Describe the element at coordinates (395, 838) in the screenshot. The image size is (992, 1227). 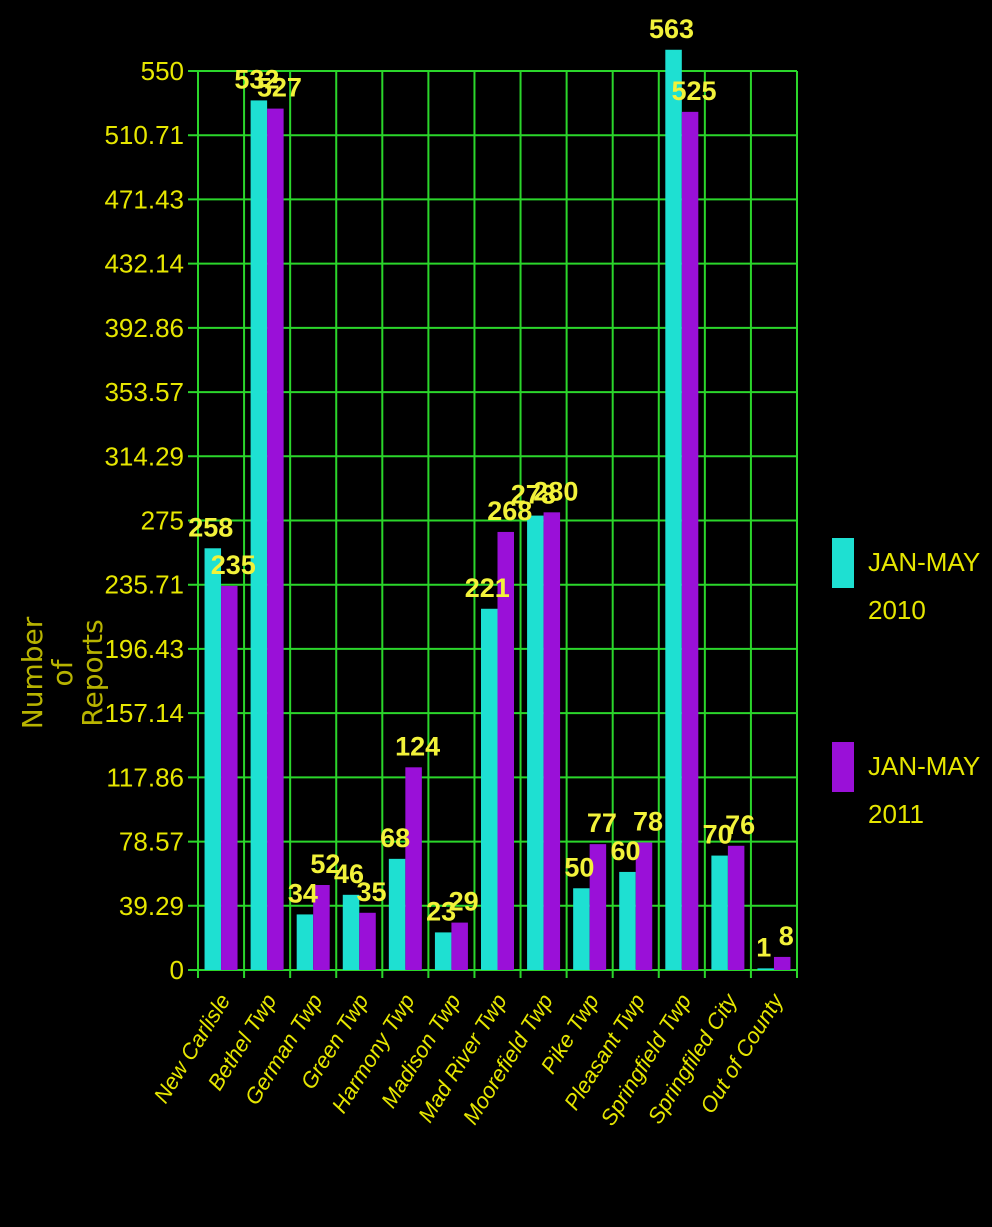
I see `data-label: 68` at that location.